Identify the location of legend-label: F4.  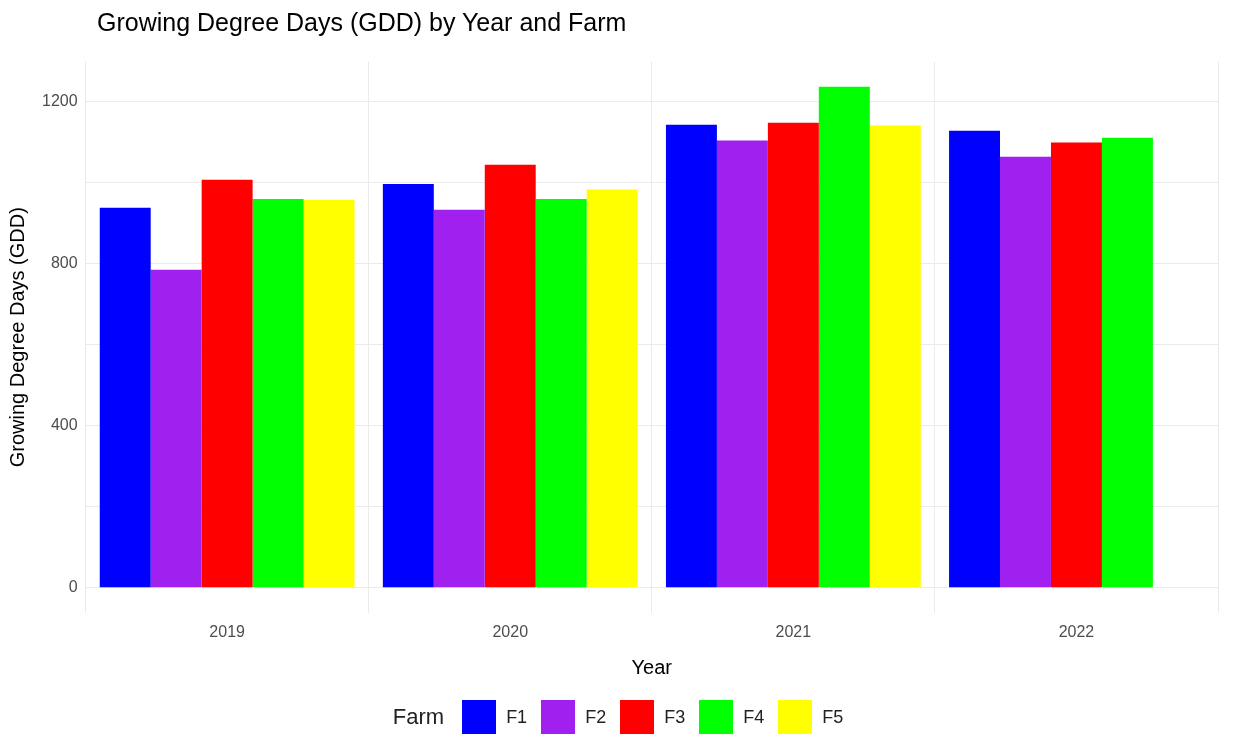
(754, 717).